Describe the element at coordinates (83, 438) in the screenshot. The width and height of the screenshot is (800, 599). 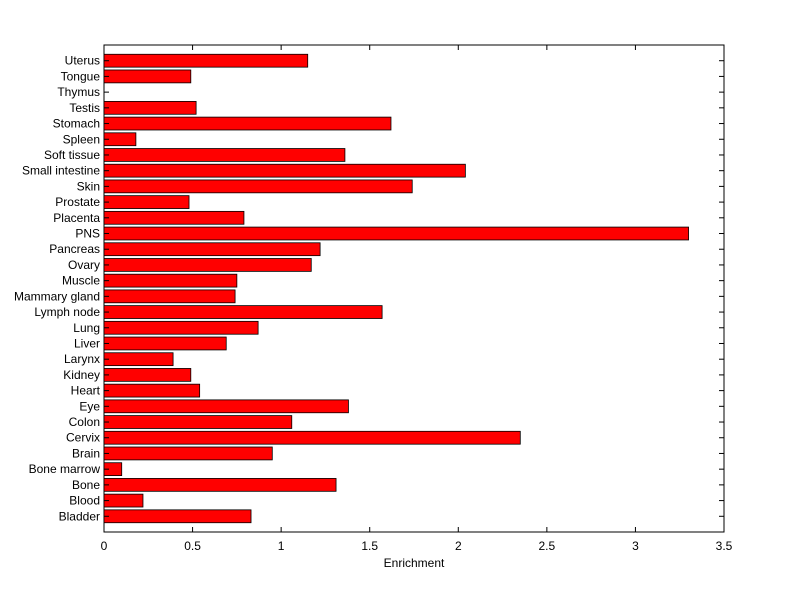
I see `y-tick-label: Cervix` at that location.